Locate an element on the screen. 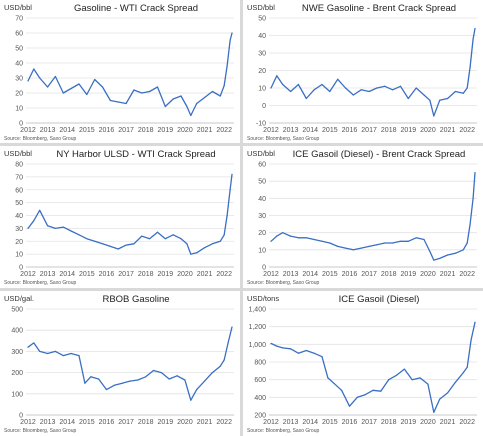 The image size is (483, 436). x-tick-label: 2021 is located at coordinates (448, 130).